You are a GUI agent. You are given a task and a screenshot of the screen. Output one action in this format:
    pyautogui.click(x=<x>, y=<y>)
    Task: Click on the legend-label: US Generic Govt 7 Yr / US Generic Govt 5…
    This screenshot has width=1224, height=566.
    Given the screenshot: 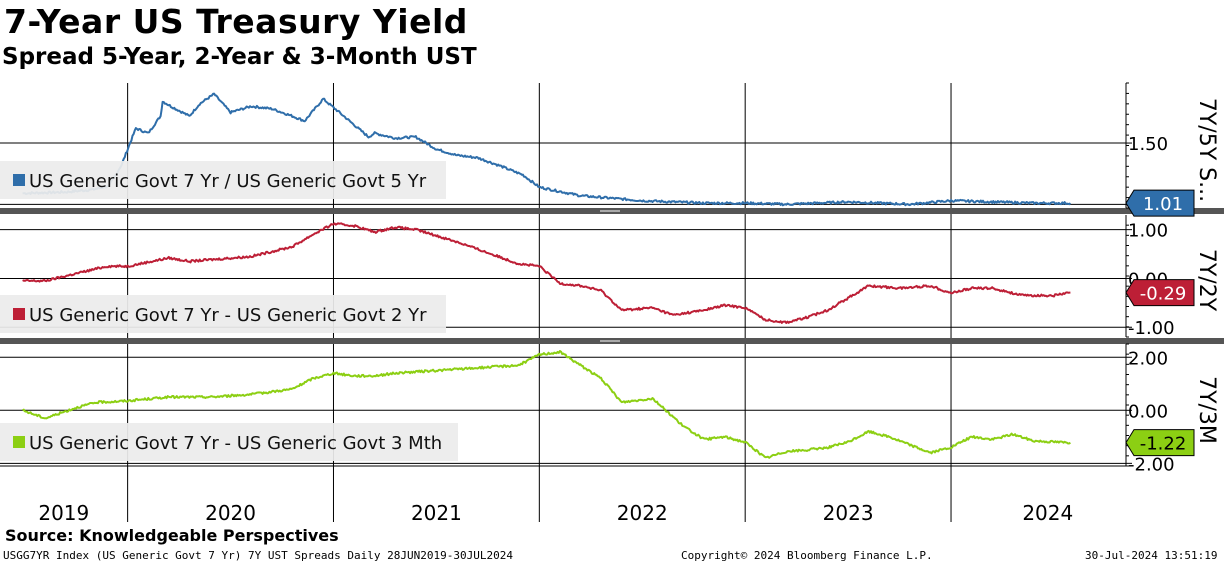 What is the action you would take?
    pyautogui.click(x=228, y=181)
    